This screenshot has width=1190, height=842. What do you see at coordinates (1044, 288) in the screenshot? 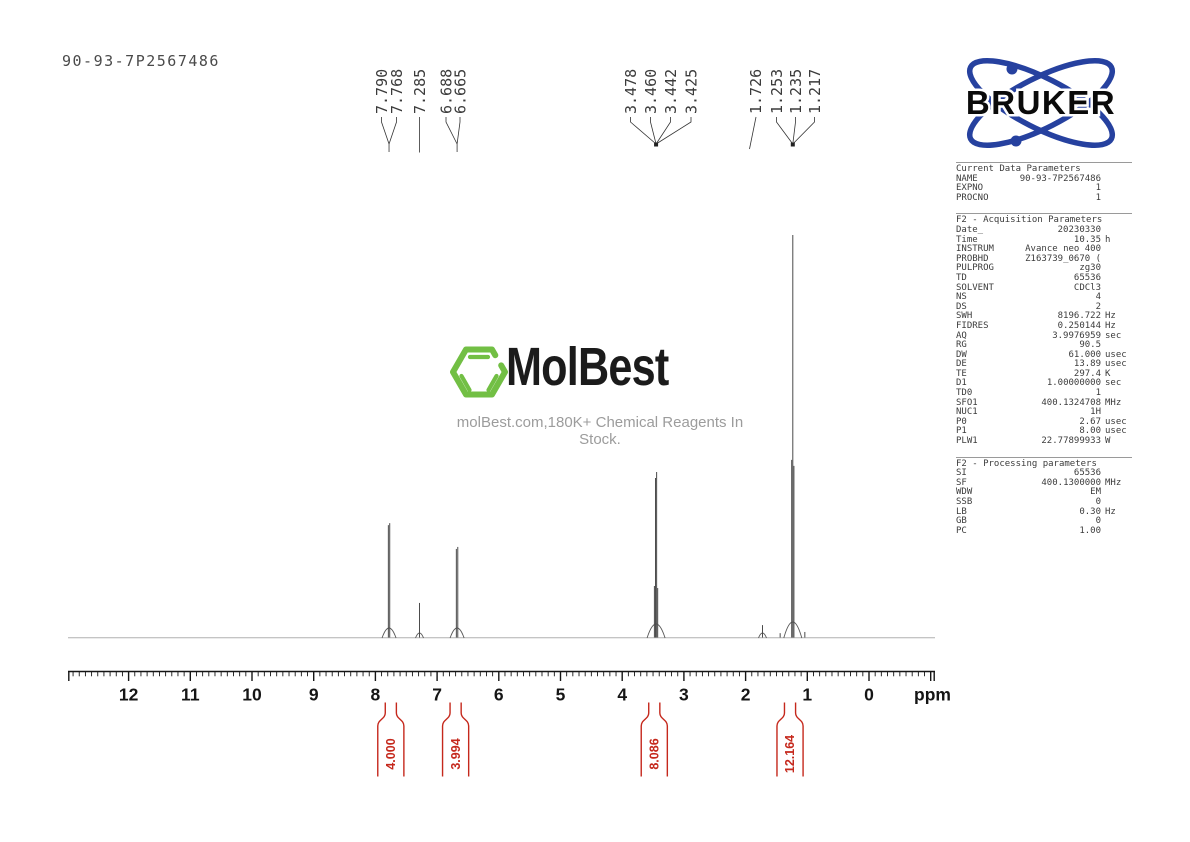
I see `param-row: SOLVENT CDCl3` at bounding box center [1044, 288].